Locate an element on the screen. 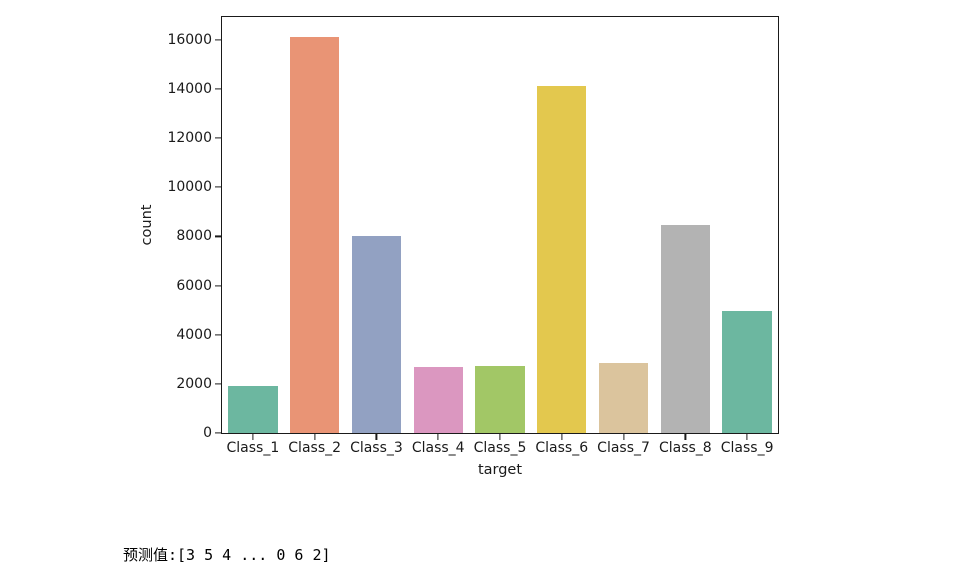 The width and height of the screenshot is (968, 573). x-tick-label: Class_3 is located at coordinates (376, 448).